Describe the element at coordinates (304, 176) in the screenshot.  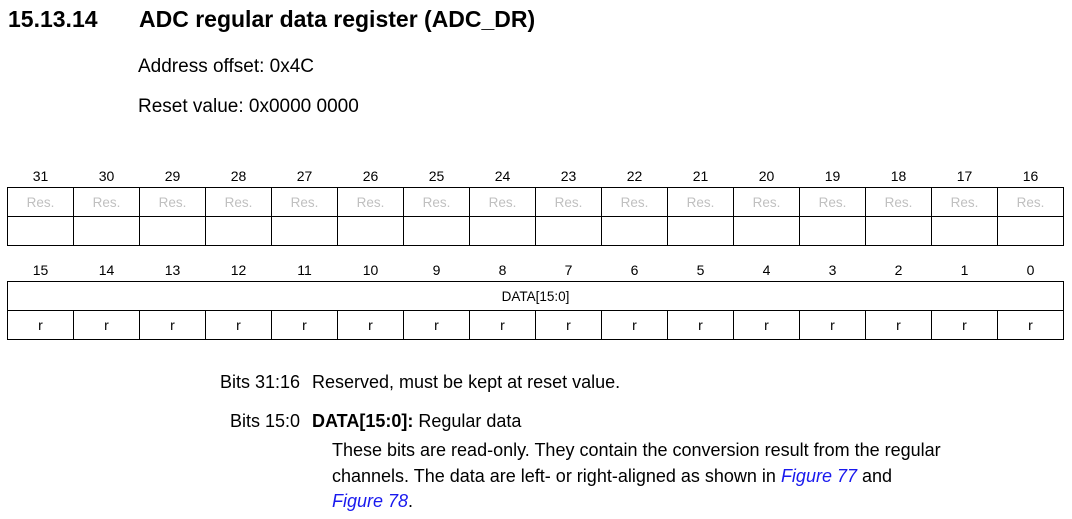
I see `bit-number: 27` at that location.